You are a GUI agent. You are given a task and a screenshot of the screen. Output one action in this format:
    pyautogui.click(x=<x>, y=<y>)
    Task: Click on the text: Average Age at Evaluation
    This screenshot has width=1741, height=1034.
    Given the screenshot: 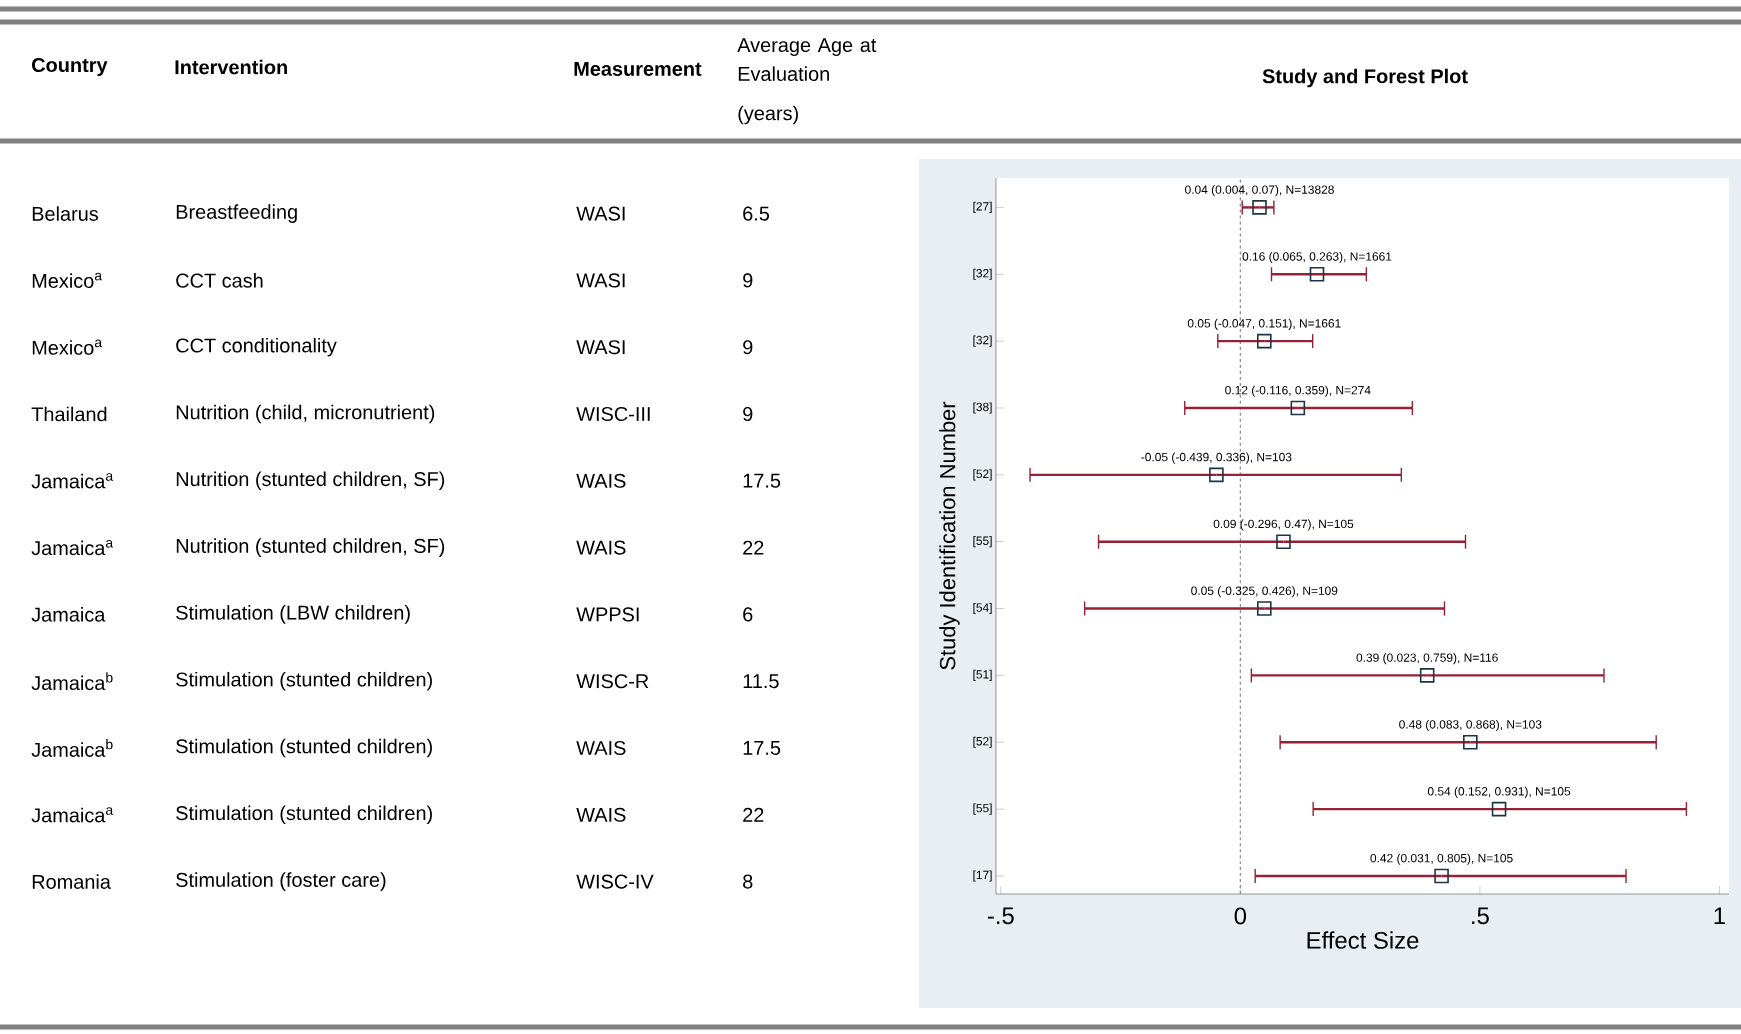 What is the action you would take?
    pyautogui.click(x=807, y=59)
    